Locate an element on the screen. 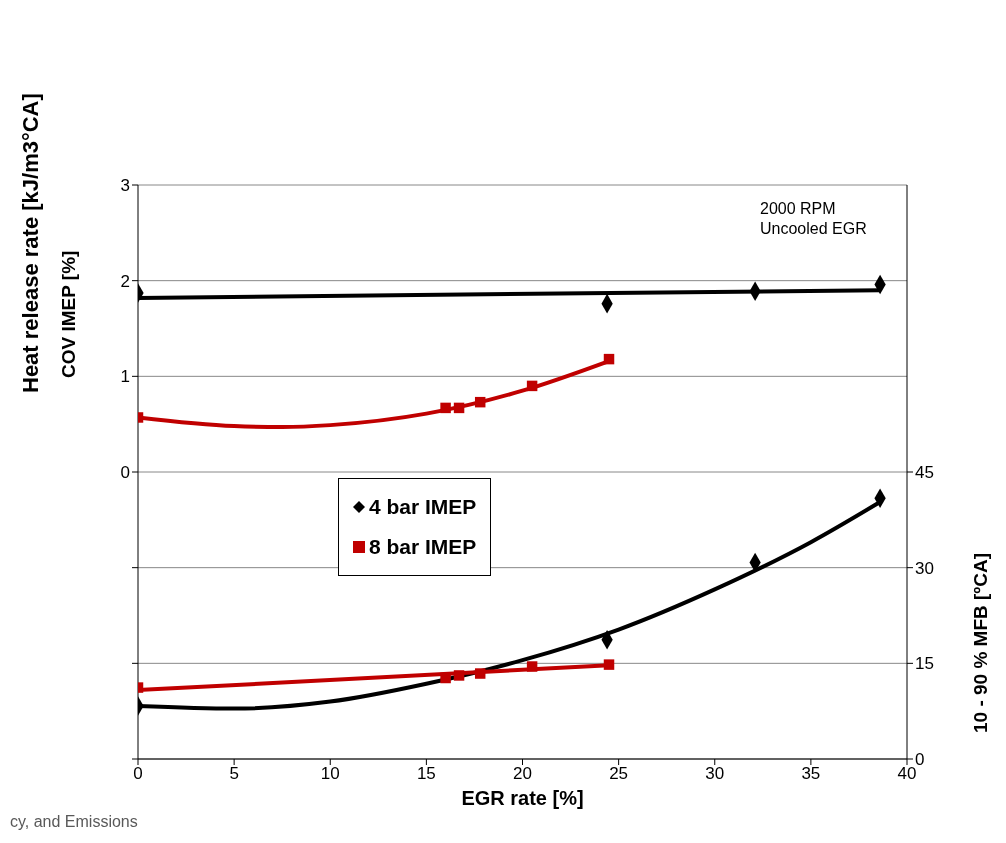 The image size is (1006, 843). text: cy, and Emissions is located at coordinates (74, 822).